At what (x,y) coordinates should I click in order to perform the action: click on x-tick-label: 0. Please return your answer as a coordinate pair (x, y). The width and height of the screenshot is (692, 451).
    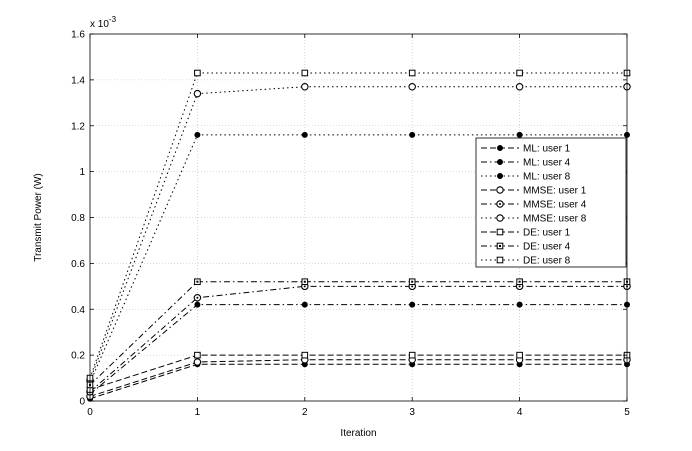
    Looking at the image, I should click on (90, 412).